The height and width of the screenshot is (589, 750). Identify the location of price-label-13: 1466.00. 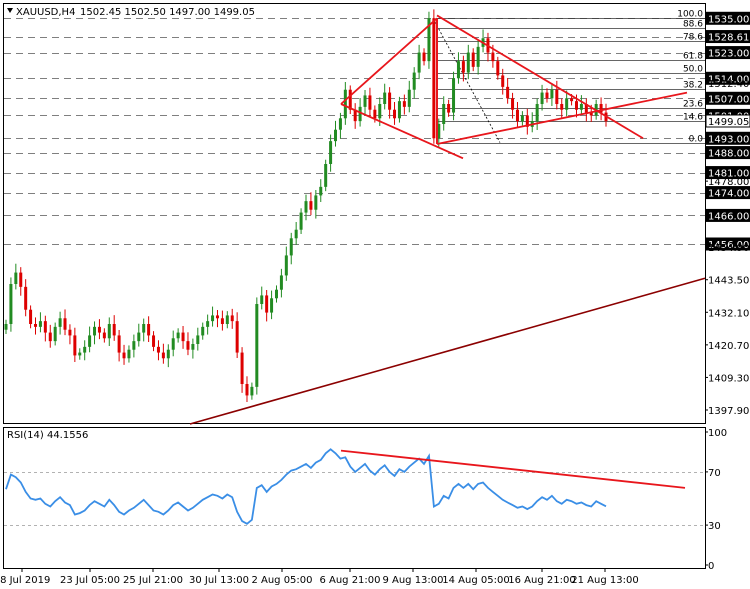
(728, 216).